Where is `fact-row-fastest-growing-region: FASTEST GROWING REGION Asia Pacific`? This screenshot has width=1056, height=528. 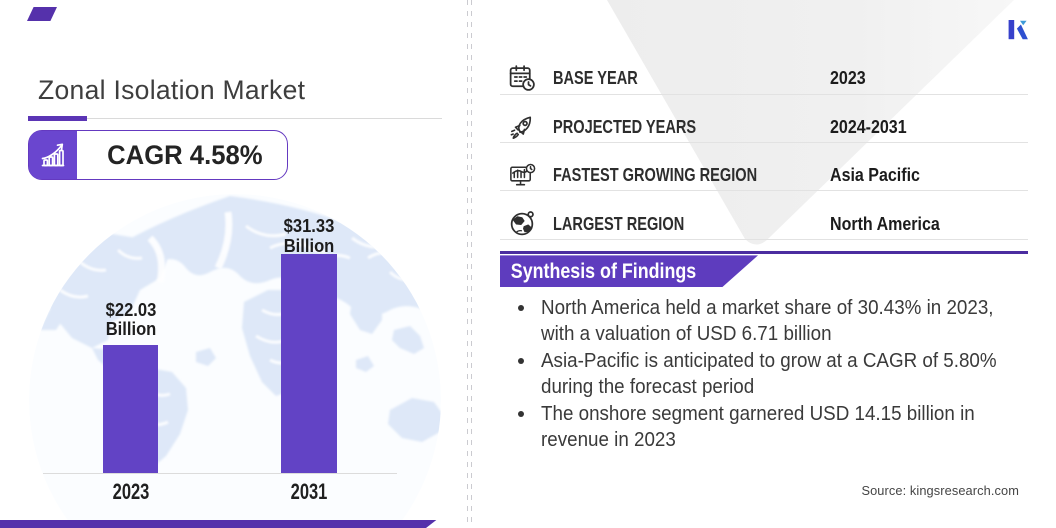
fact-row-fastest-growing-region: FASTEST GROWING REGION Asia Pacific is located at coordinates (764, 176).